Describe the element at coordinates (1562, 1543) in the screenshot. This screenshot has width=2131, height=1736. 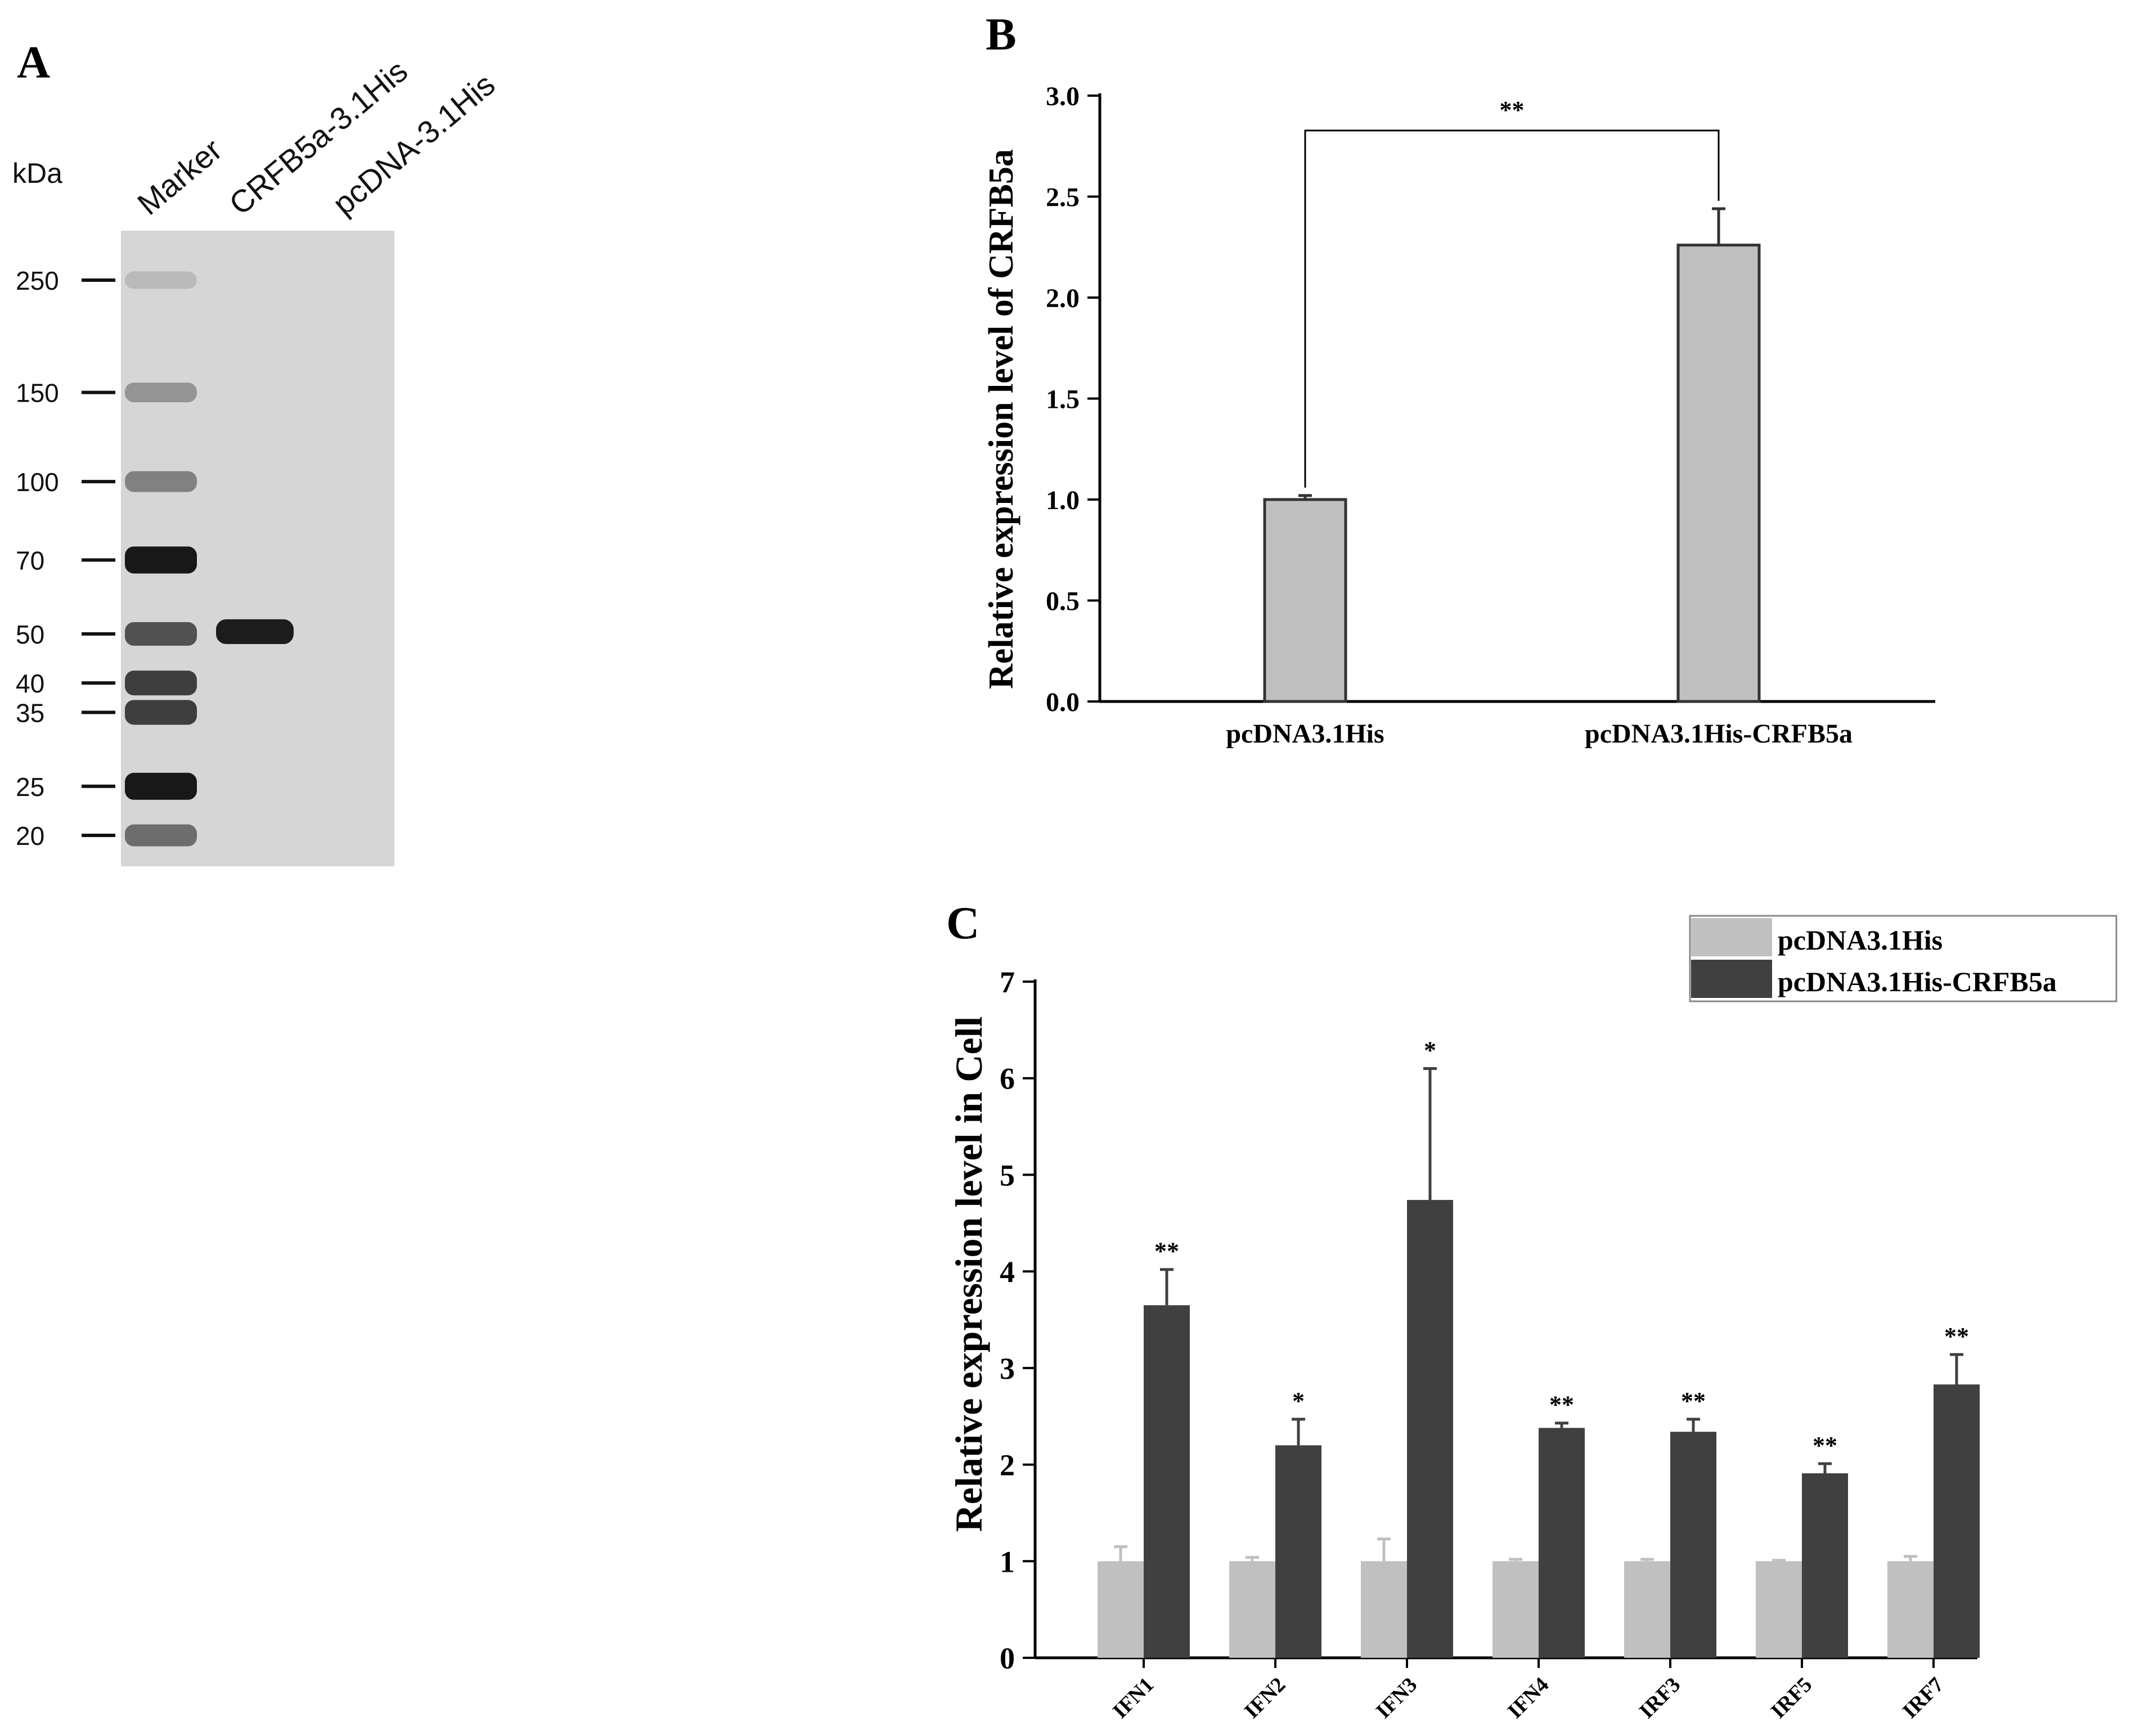
I see `panel-c-bar-ifn4-crfb5a` at that location.